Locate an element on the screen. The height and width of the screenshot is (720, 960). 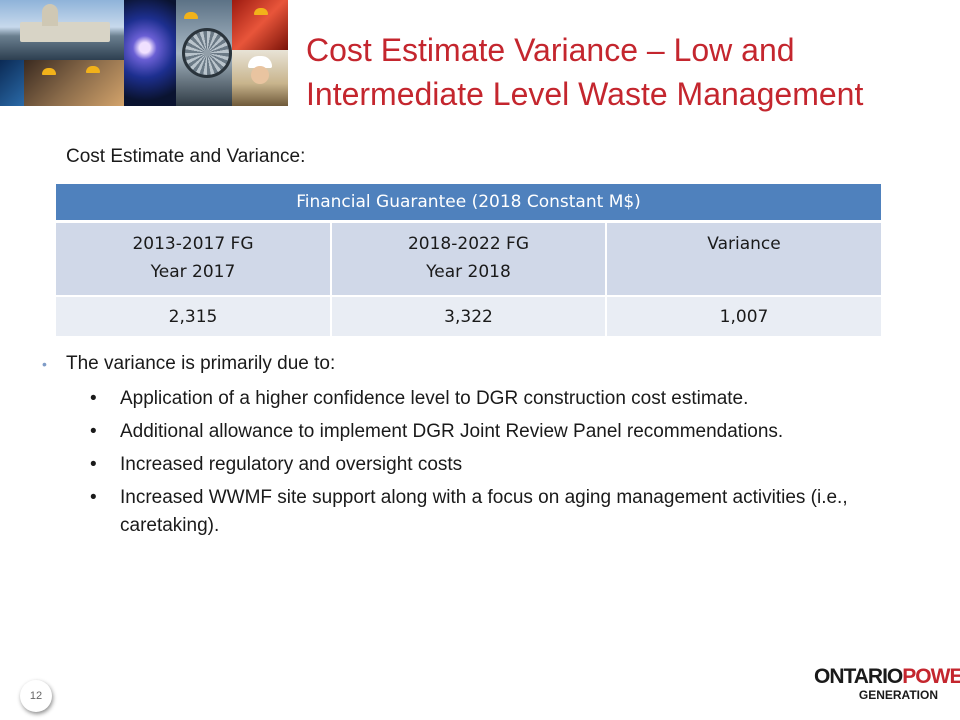
column-header-2018: 2018-2022 FG Year 2018 is located at coordinates (469, 258).